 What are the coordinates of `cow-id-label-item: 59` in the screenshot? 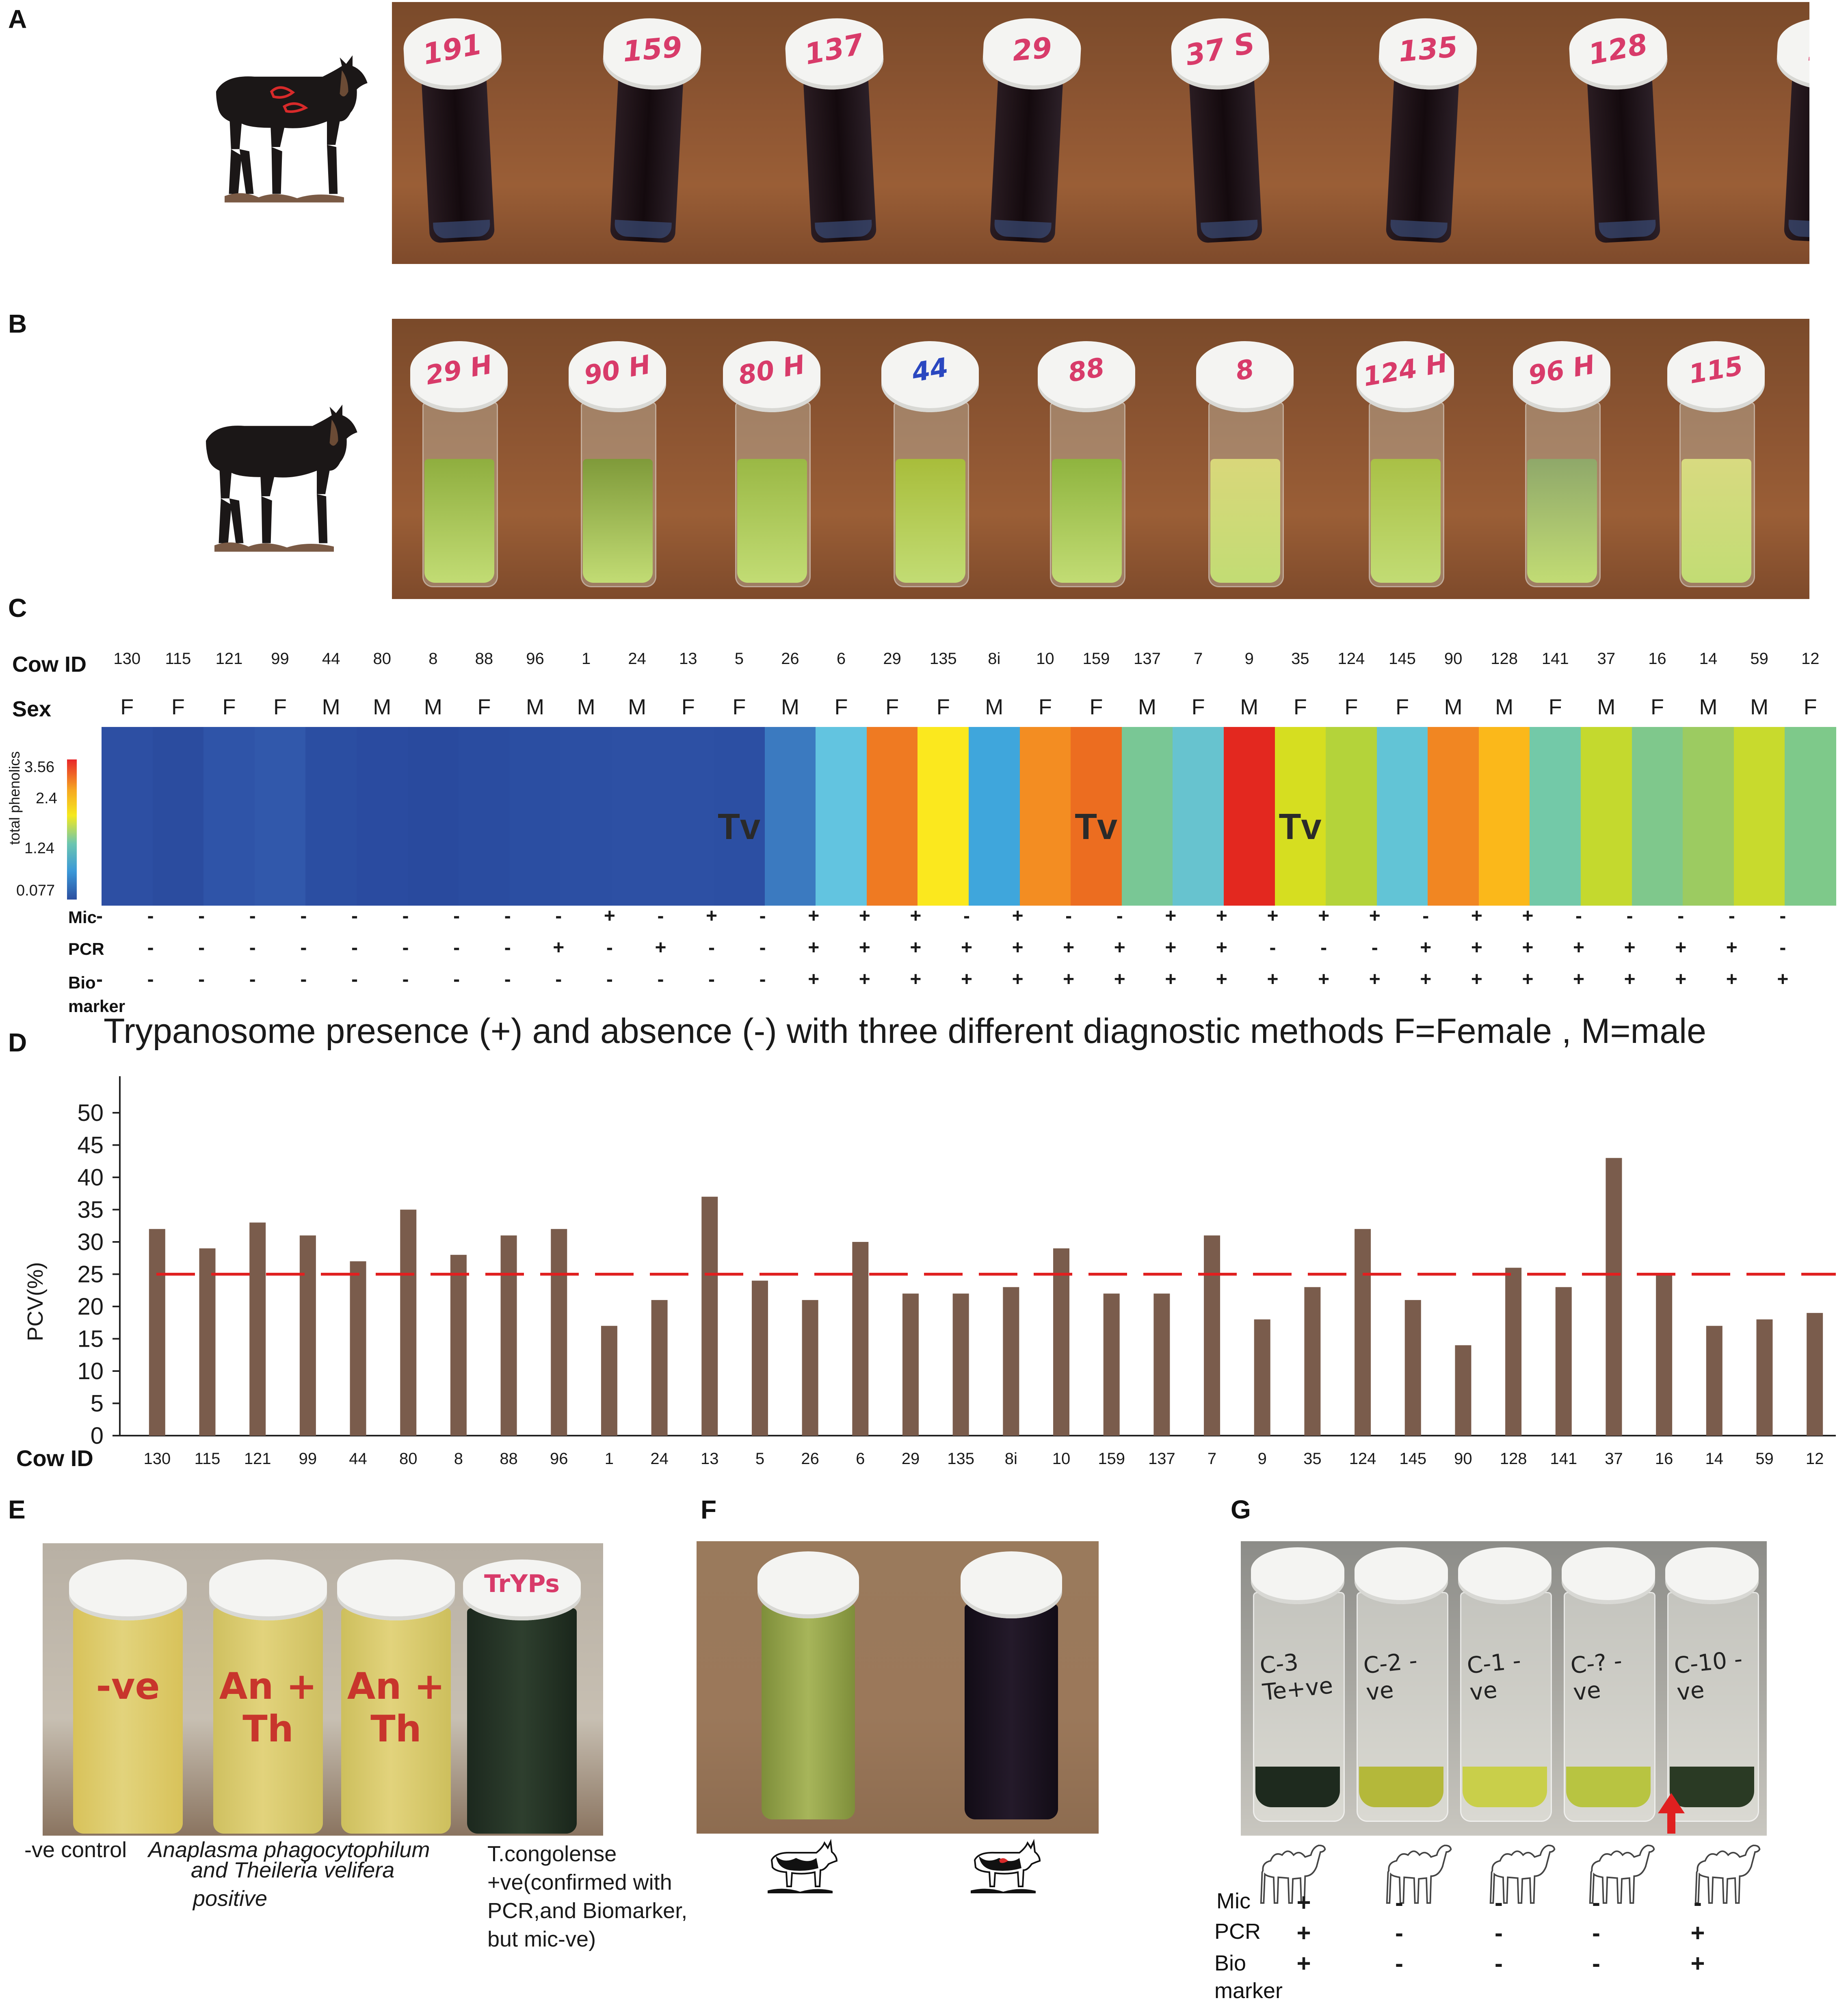 It's located at (1759, 659).